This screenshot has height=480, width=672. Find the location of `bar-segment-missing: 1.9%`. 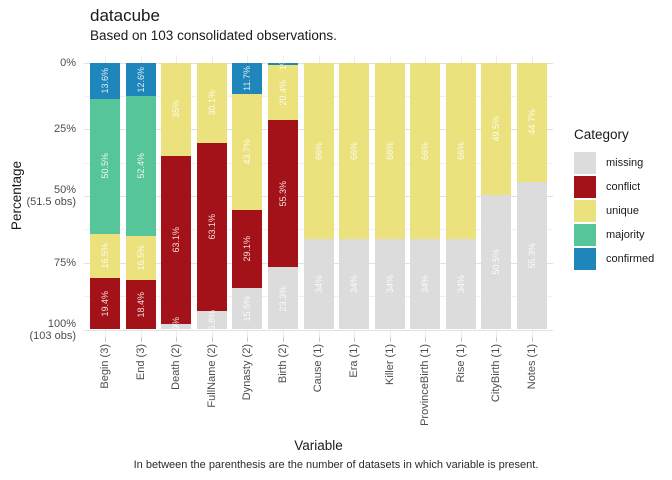

bar-segment-missing: 1.9% is located at coordinates (176, 327).